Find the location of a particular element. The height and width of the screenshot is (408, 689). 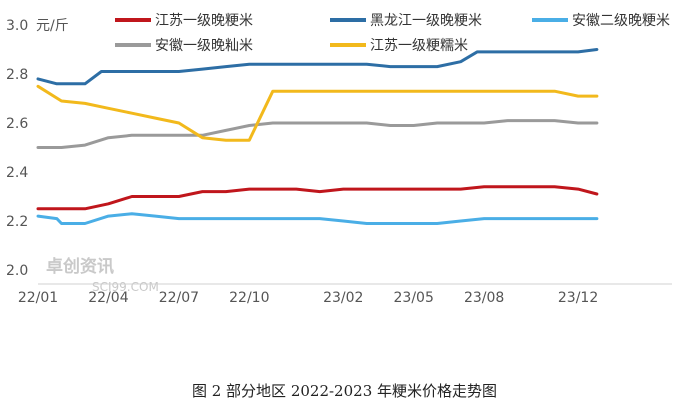

y-tick-label: 2.2 is located at coordinates (17, 222).